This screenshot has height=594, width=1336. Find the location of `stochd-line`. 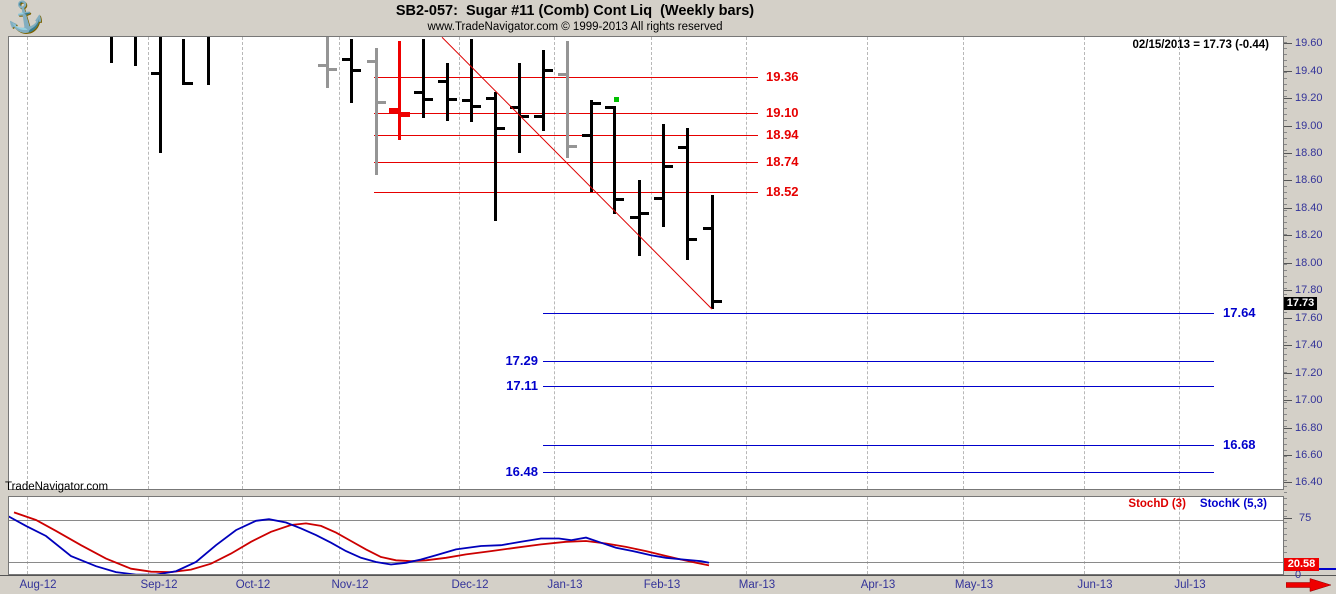

stochd-line is located at coordinates (361, 542).